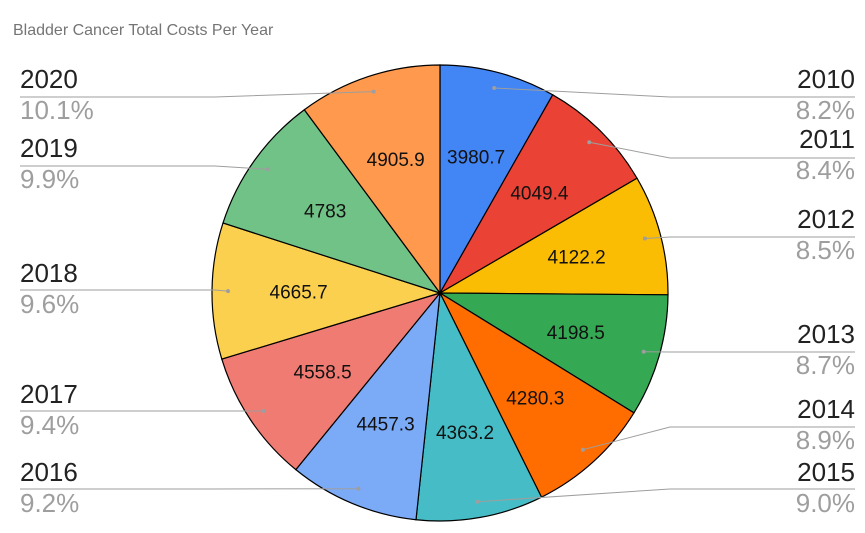 This screenshot has height=533, width=865. Describe the element at coordinates (367, 406) in the screenshot. I see `slice-2016` at that location.